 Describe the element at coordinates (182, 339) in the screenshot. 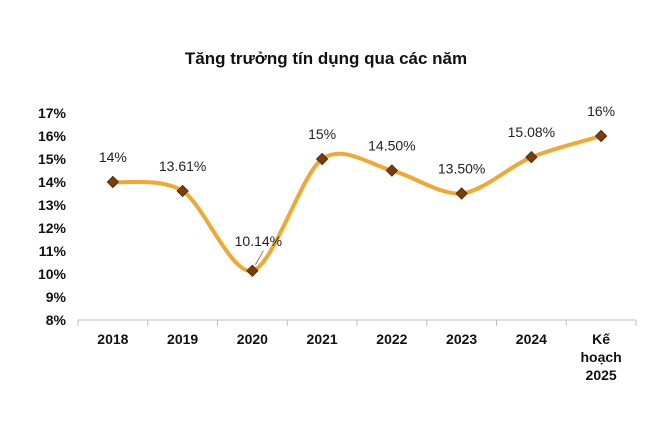

I see `x-tick-label: 2019` at that location.